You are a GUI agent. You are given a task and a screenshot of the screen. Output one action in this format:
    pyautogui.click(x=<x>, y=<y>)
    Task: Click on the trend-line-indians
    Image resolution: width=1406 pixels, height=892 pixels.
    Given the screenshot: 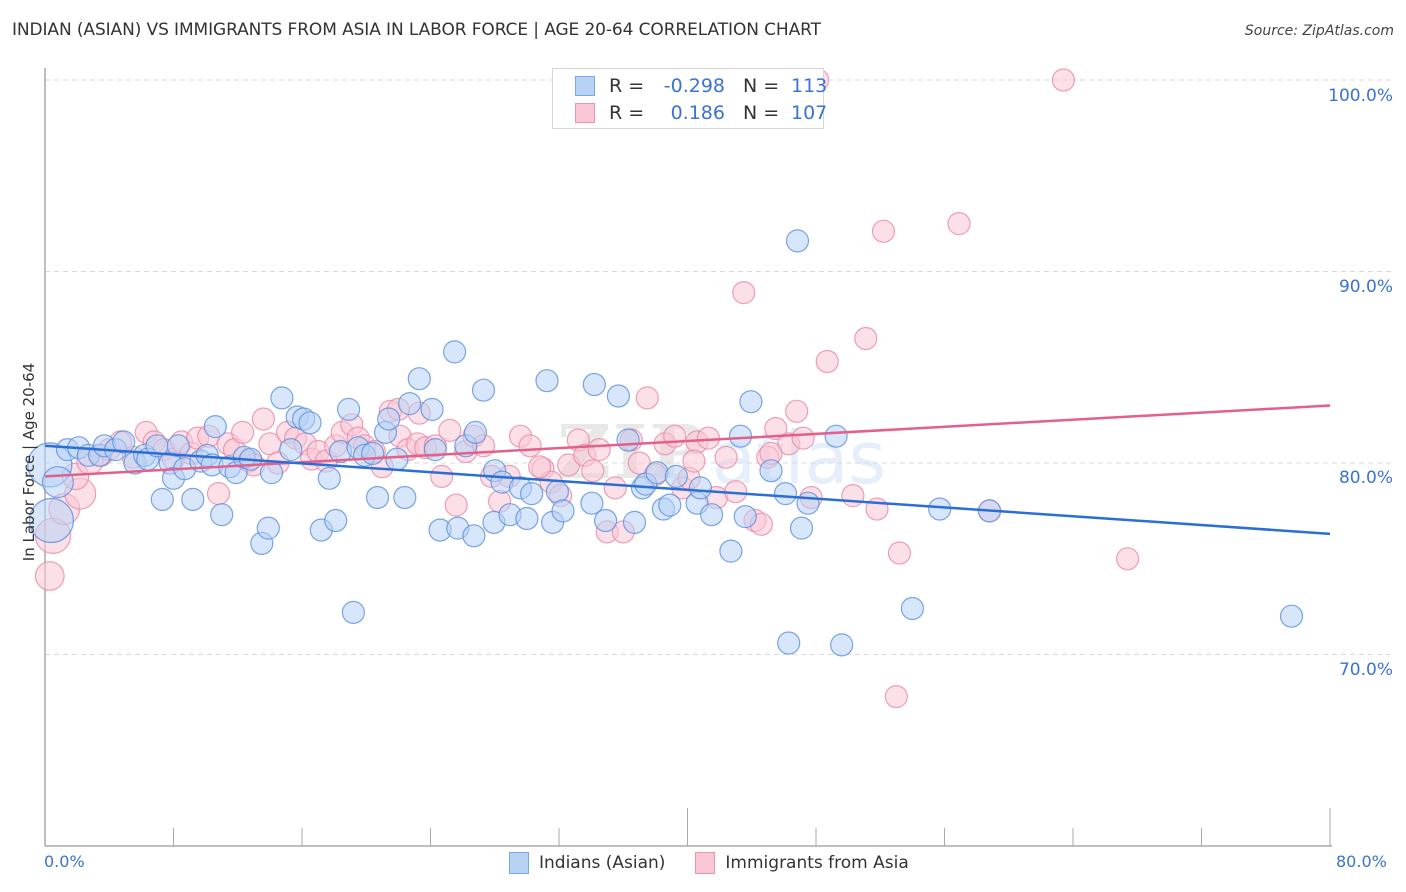 What is the action you would take?
    pyautogui.click(x=687, y=490)
    